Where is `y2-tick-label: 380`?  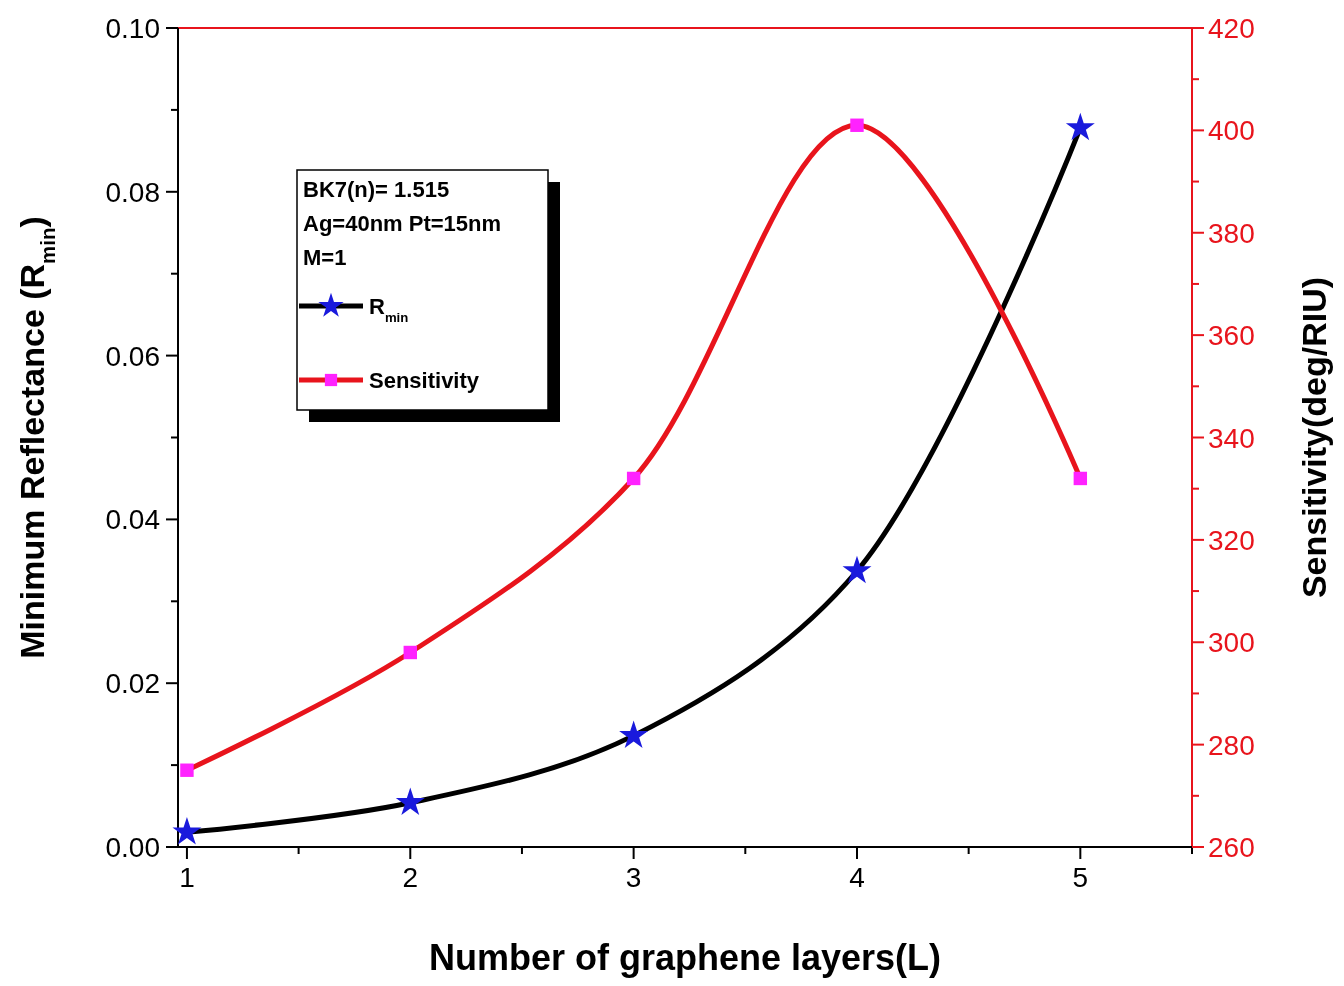 y2-tick-label: 380 is located at coordinates (1231, 233).